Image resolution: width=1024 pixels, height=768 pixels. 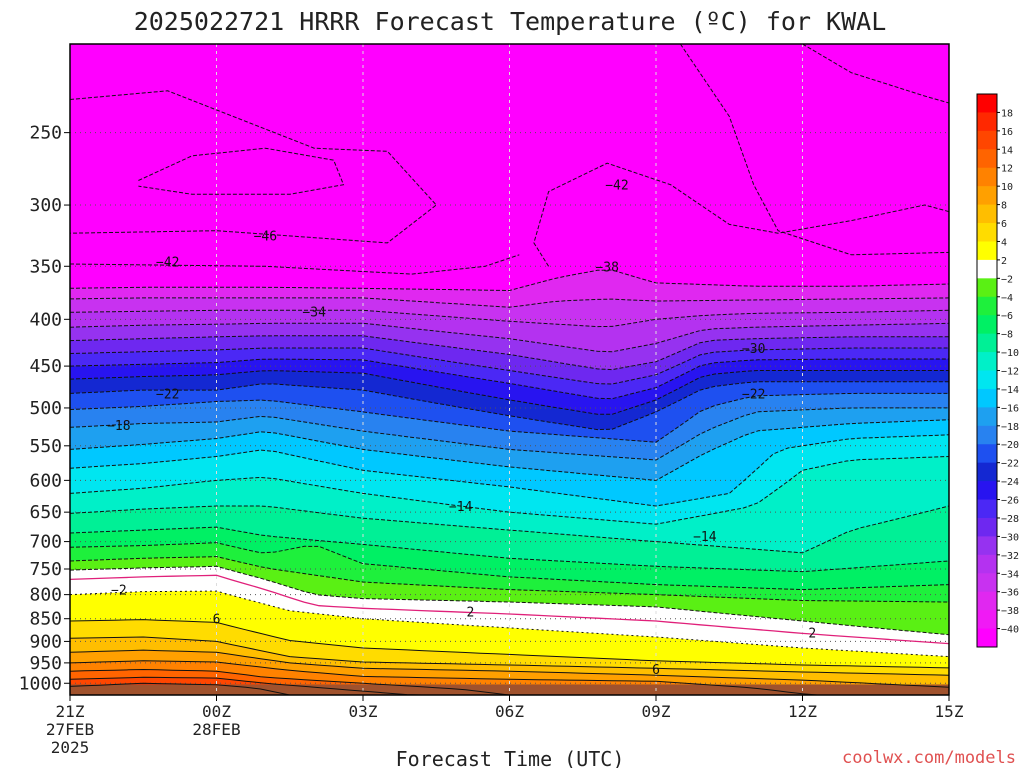 I want to click on y-tick-label: 350, so click(x=45, y=266).